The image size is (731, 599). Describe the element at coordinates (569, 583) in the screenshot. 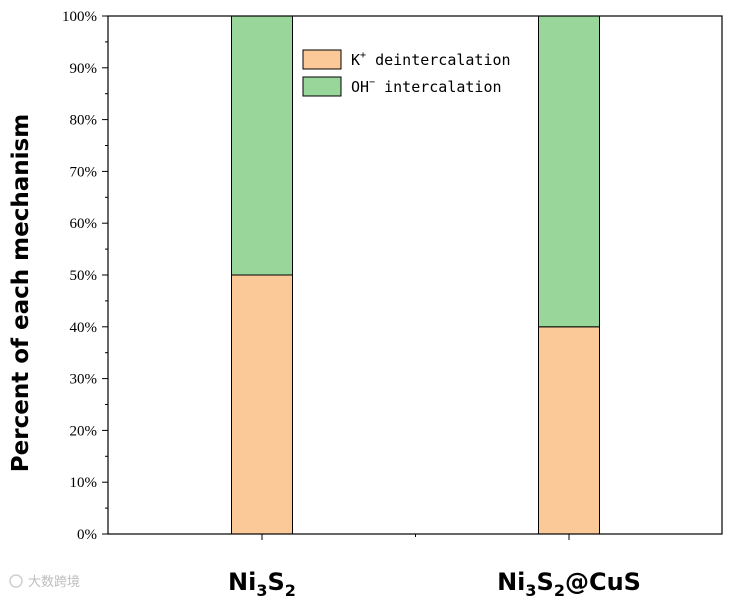

I see `x-tick-label: Ni3S2@CuS` at that location.